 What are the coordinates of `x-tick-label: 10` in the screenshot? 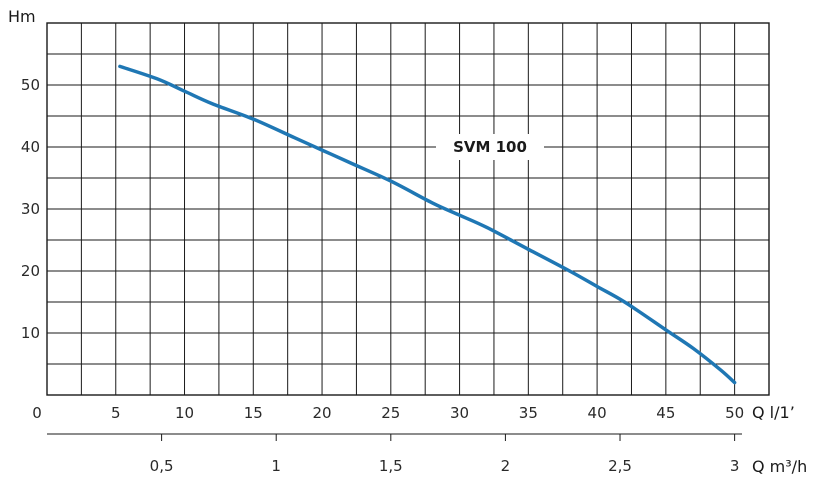 It's located at (184, 413).